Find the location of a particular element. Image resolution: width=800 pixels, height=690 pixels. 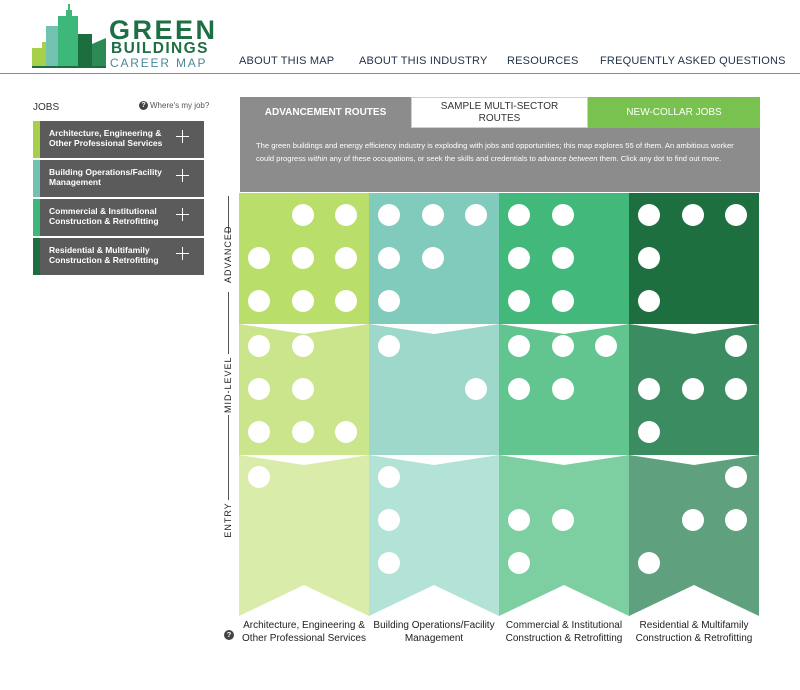

nav-about-industry: ABOUT THIS INDUSTRY is located at coordinates (423, 61).